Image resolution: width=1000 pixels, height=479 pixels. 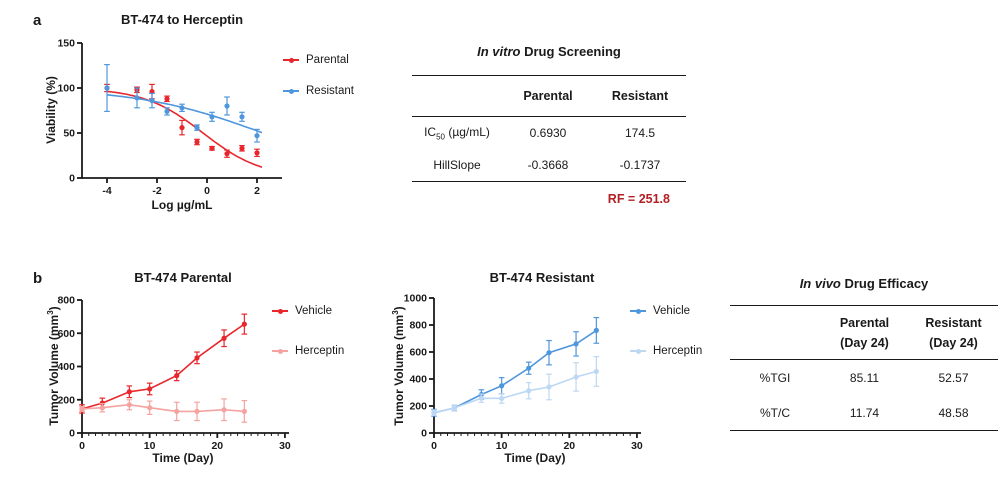 I want to click on parental-tumor-chart: 0 200 400 600 800 0 10 20 30, so click(x=174, y=374).